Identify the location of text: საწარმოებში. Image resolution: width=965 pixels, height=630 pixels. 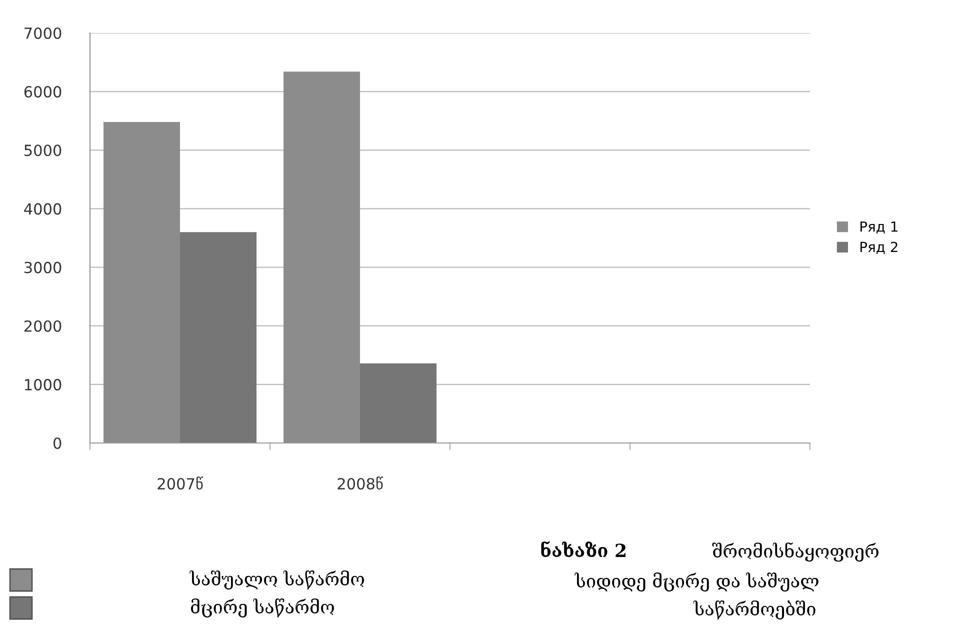
(754, 610).